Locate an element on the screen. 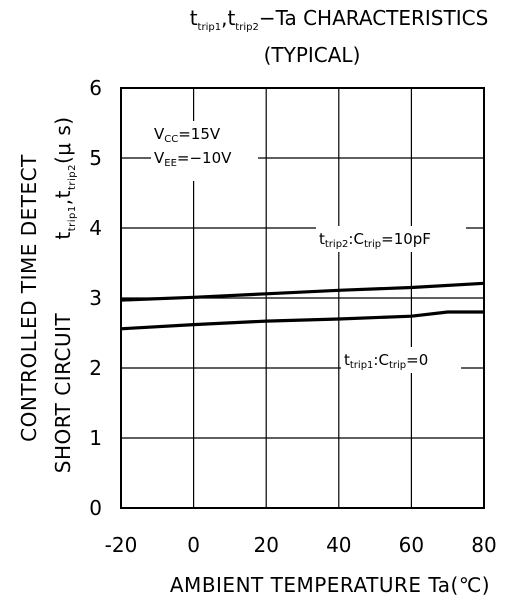 This screenshot has width=525, height=604. y-axis-label-line2: SHORT CIRCUIT is located at coordinates (63, 392).